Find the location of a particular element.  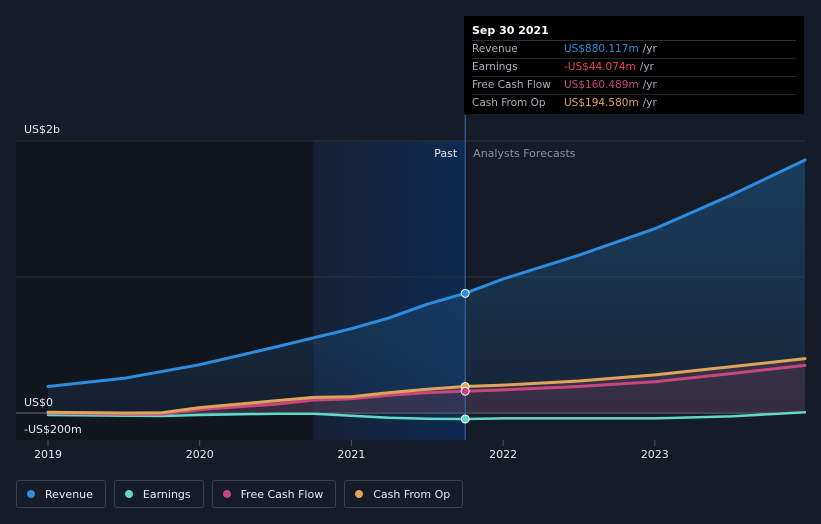

x-tick-label: 2023 is located at coordinates (655, 454).